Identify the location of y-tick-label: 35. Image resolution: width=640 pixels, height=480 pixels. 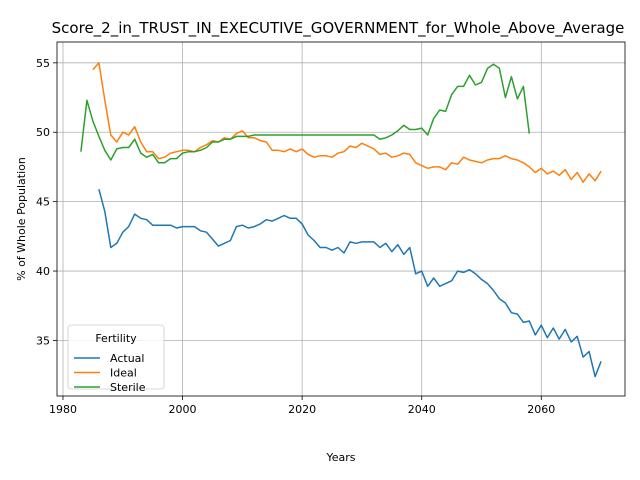
(43, 340).